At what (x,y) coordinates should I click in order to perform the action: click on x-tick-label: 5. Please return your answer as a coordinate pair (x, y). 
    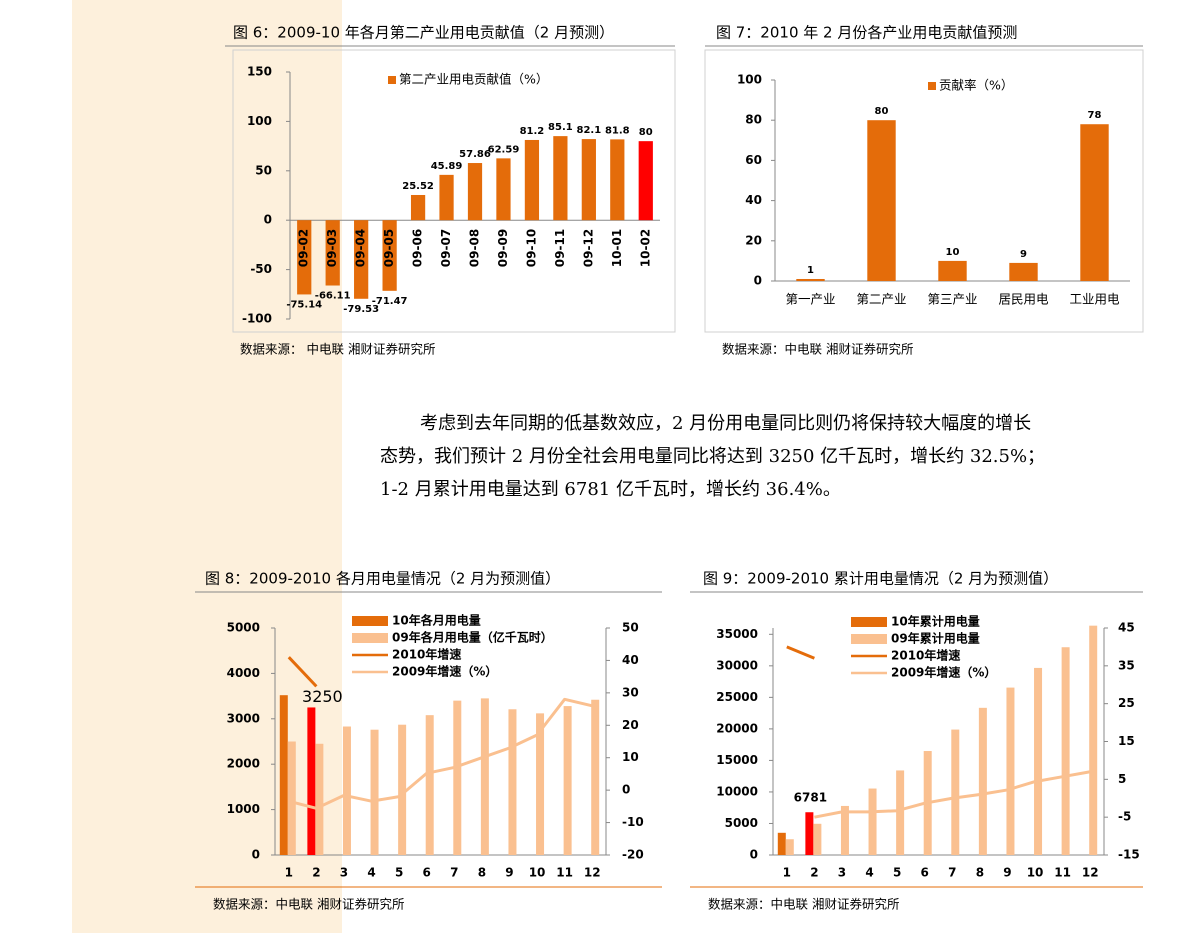
    Looking at the image, I should click on (897, 873).